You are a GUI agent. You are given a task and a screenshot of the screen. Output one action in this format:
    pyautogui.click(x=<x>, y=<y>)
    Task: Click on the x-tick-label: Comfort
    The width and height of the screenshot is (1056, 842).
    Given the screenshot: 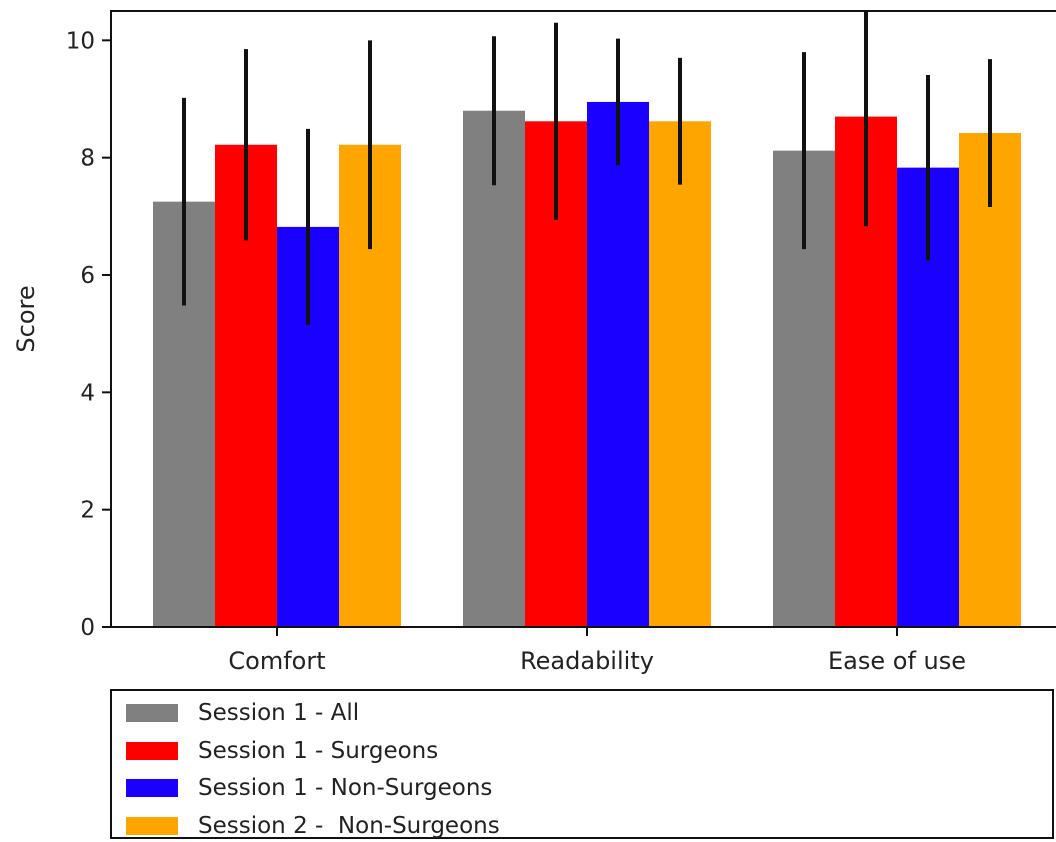 What is the action you would take?
    pyautogui.click(x=276, y=661)
    